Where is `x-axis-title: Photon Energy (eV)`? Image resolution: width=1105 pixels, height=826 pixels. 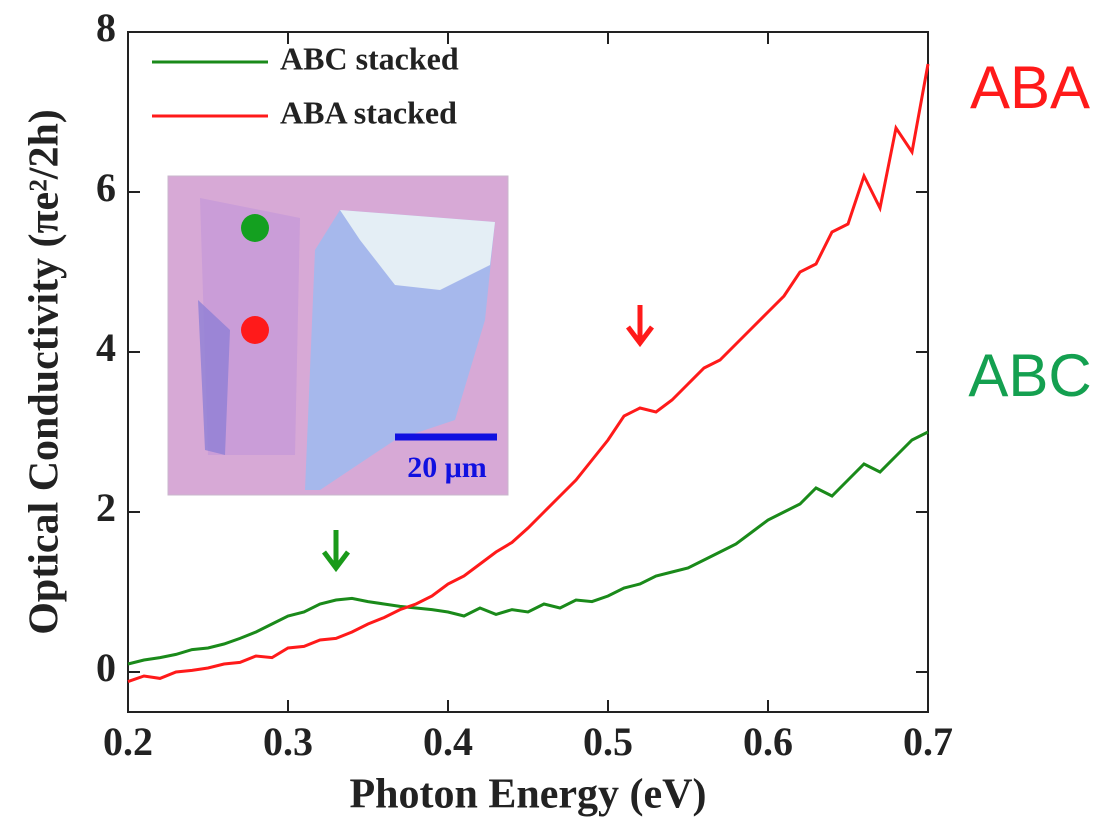 x-axis-title: Photon Energy (eV) is located at coordinates (528, 795).